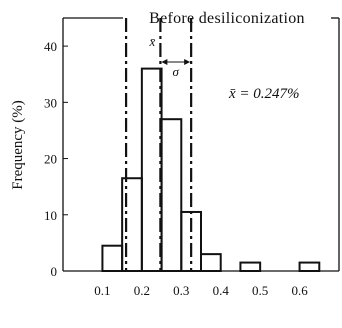  I want to click on mean-value-annotation: x̄ = 0.247%, so click(264, 94).